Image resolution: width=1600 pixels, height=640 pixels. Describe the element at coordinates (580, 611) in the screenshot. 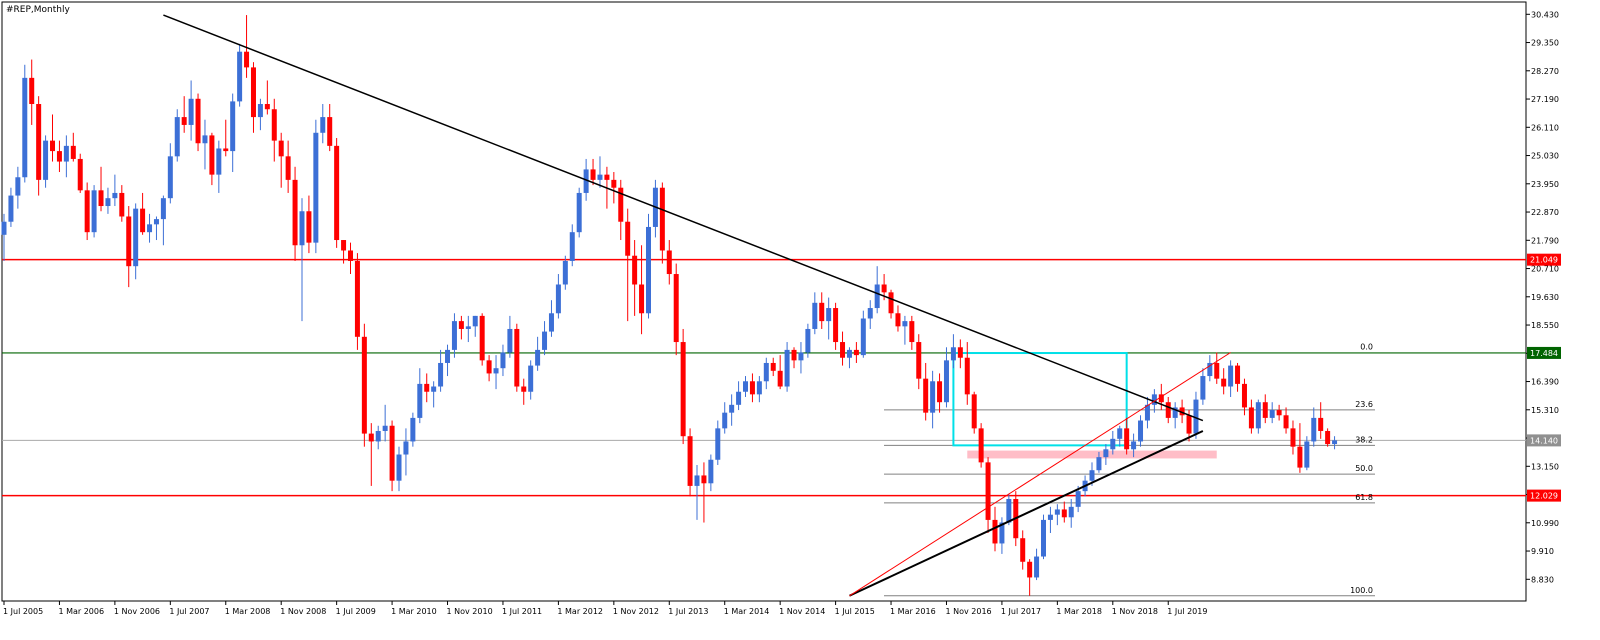

I see `time-tick-label: 1 Mar 2012` at that location.